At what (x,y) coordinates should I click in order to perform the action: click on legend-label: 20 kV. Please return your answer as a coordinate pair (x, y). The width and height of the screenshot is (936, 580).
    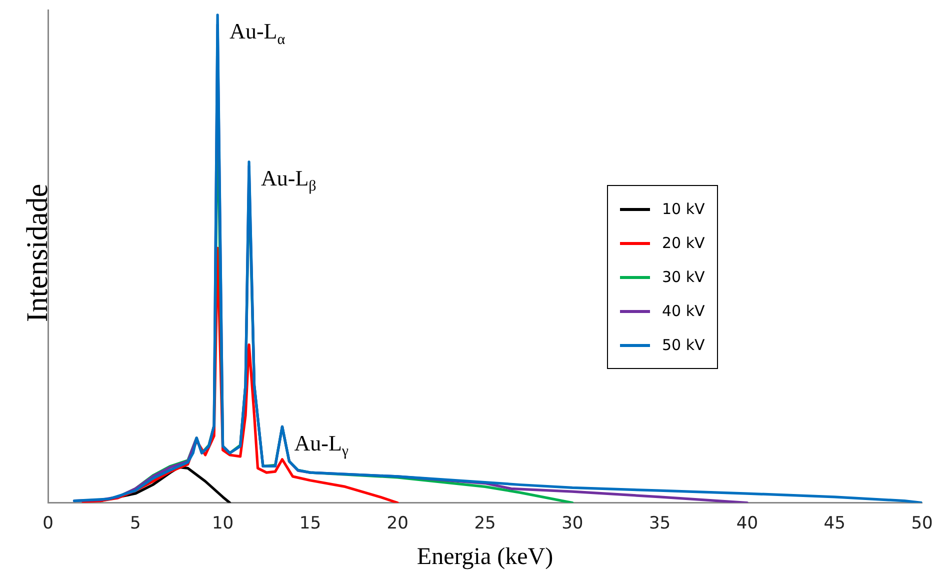
    Looking at the image, I should click on (683, 243).